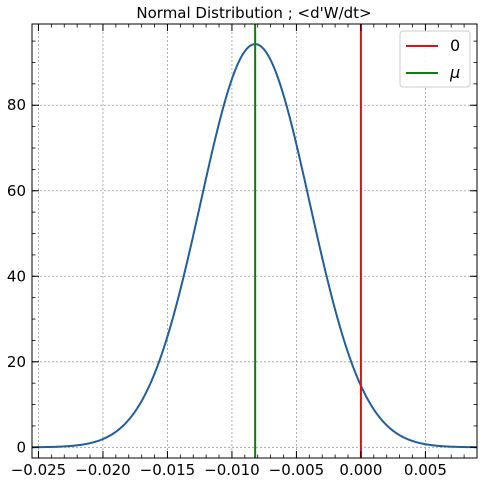 The height and width of the screenshot is (481, 480). What do you see at coordinates (21, 447) in the screenshot?
I see `y-tick-label: 0` at bounding box center [21, 447].